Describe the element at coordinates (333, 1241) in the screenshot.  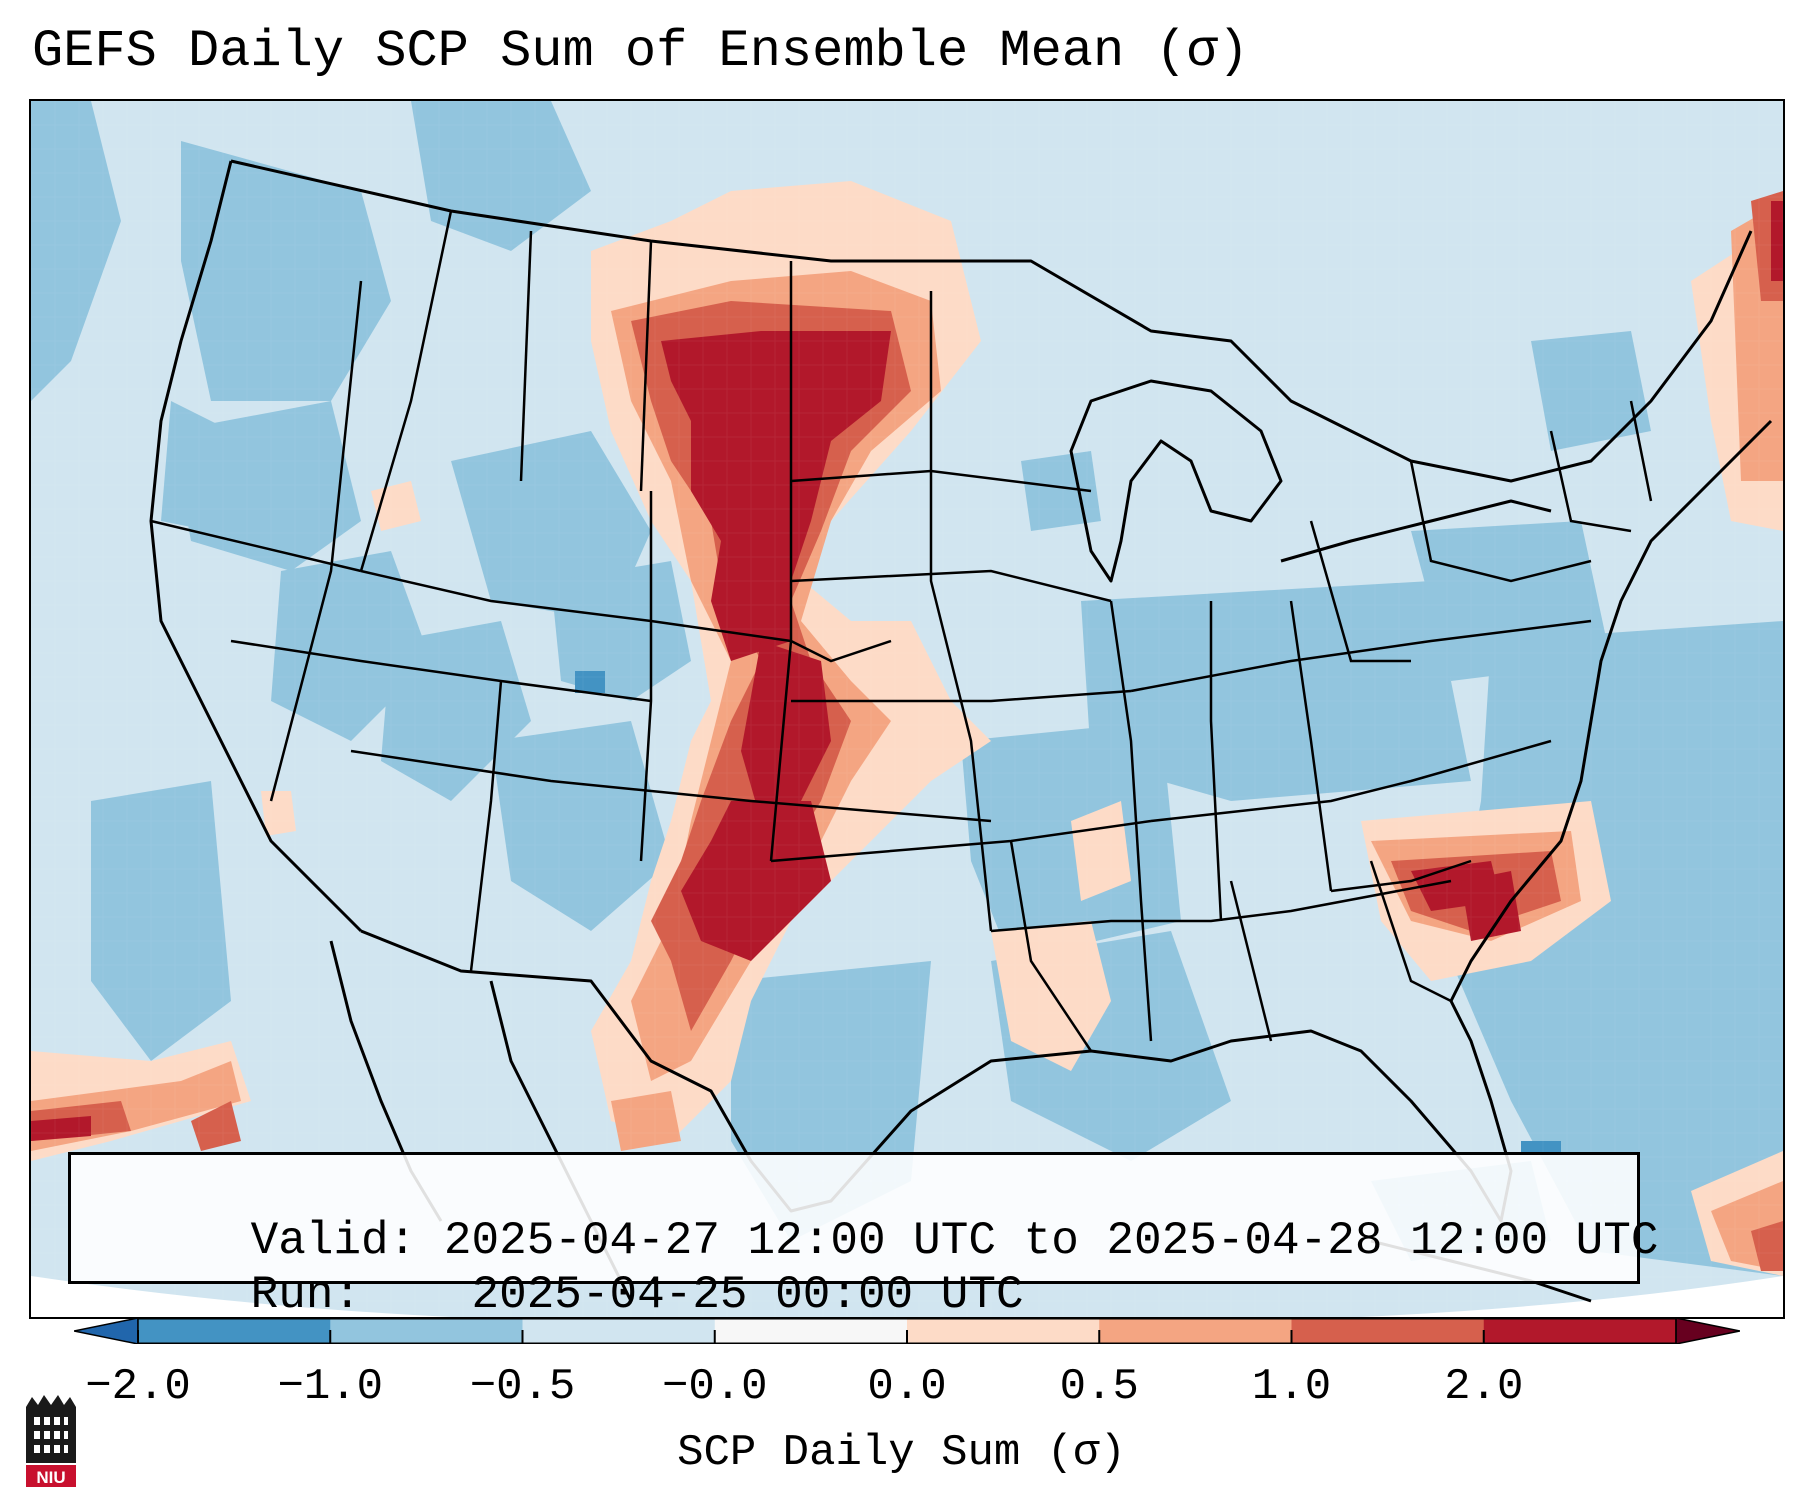
I see `valid-label: Valid:` at that location.